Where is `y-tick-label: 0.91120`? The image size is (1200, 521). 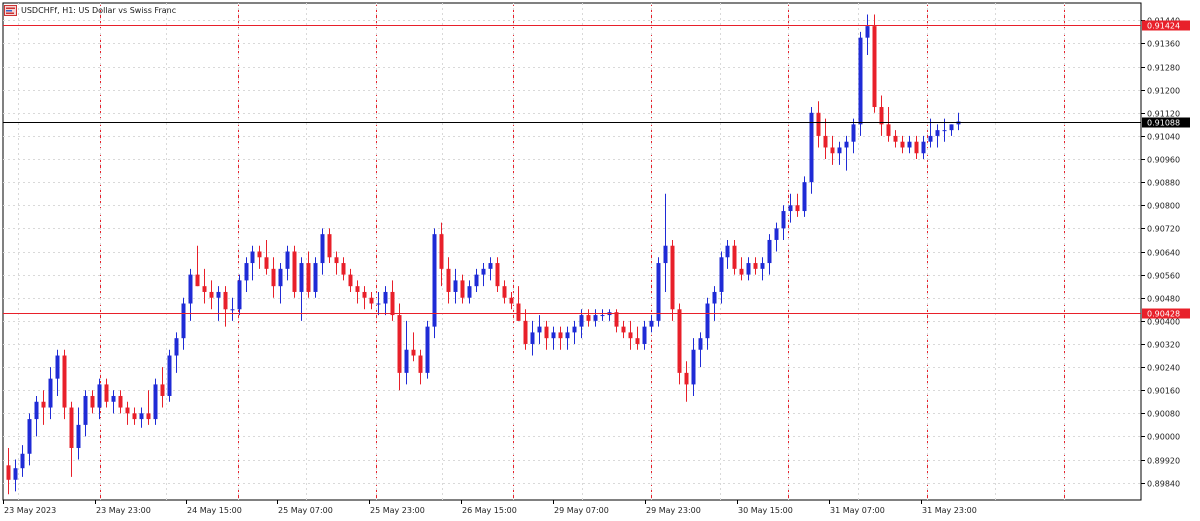 y-tick-label: 0.91120 is located at coordinates (1163, 114).